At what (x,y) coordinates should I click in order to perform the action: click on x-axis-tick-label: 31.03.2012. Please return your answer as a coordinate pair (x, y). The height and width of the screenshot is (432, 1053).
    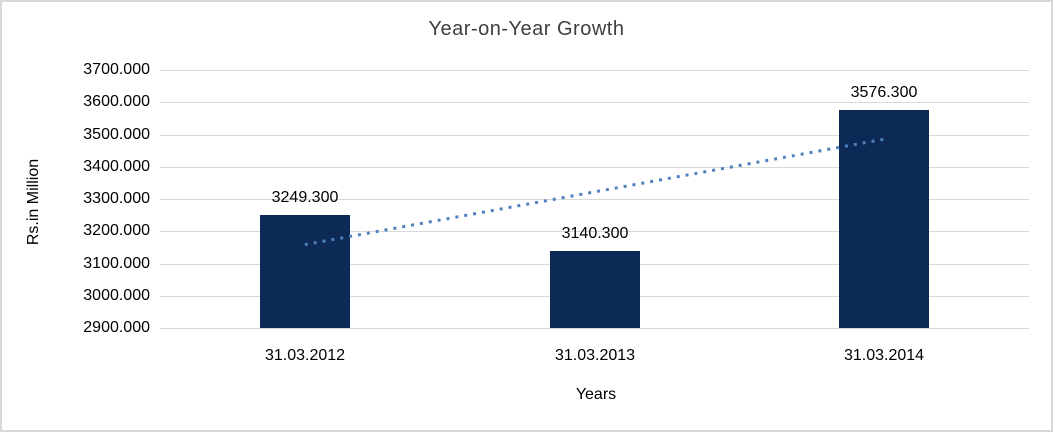
    Looking at the image, I should click on (305, 355).